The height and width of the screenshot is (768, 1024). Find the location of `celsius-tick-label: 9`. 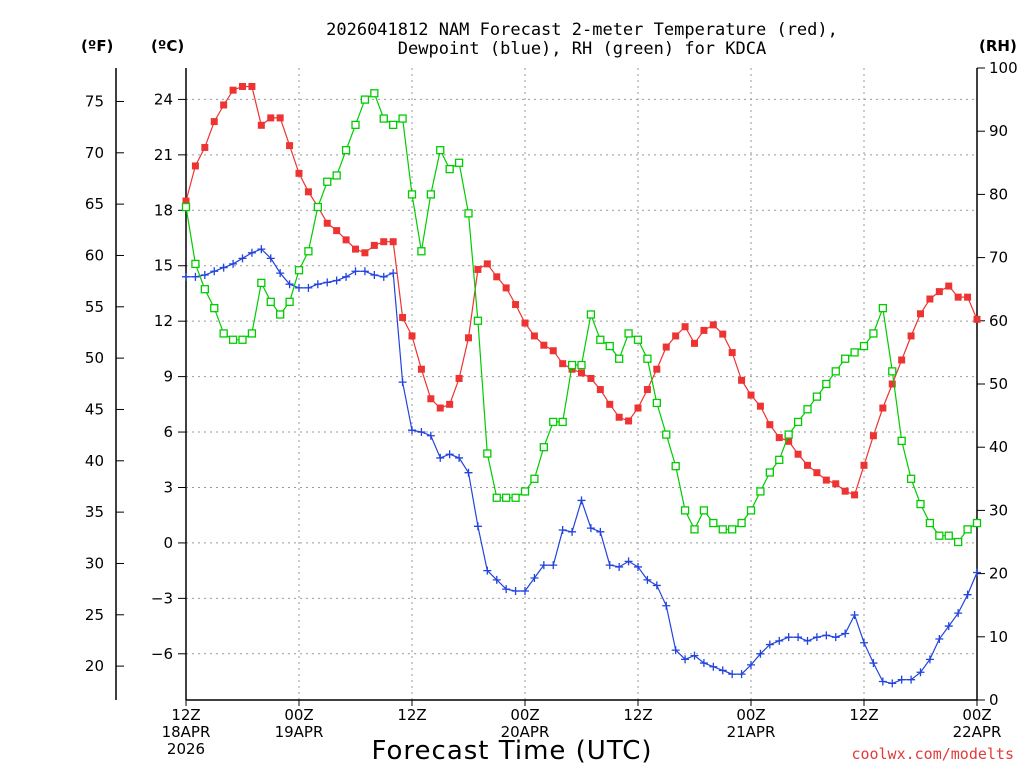

celsius-tick-label: 9 is located at coordinates (168, 377).